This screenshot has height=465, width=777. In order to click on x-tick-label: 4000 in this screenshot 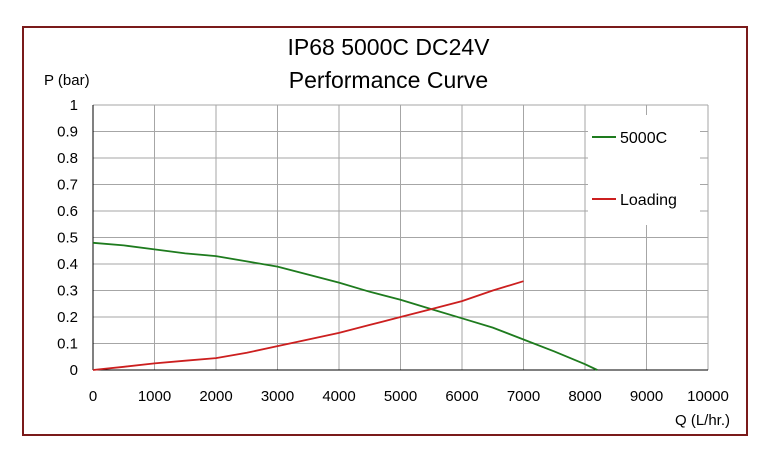, I will do `click(338, 396)`.